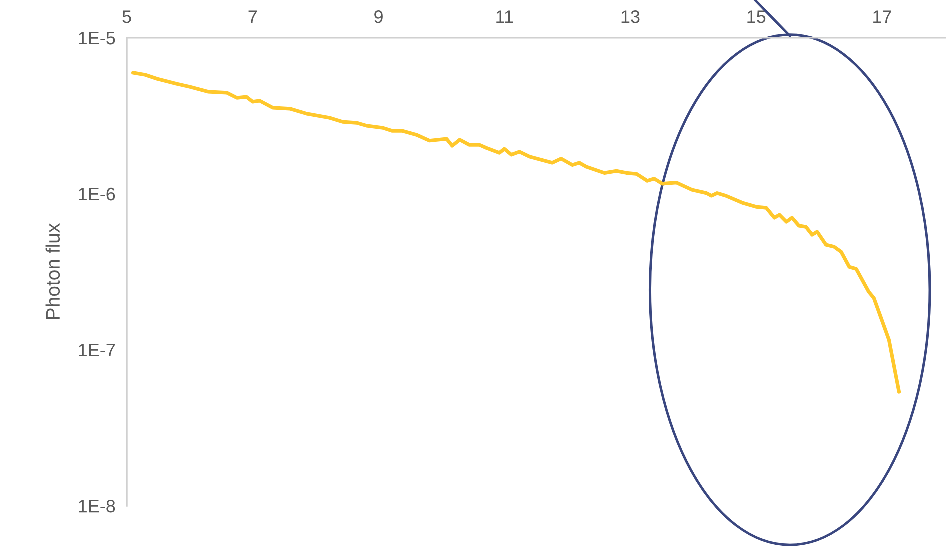  Describe the element at coordinates (253, 17) in the screenshot. I see `x-tick-label: 7` at that location.